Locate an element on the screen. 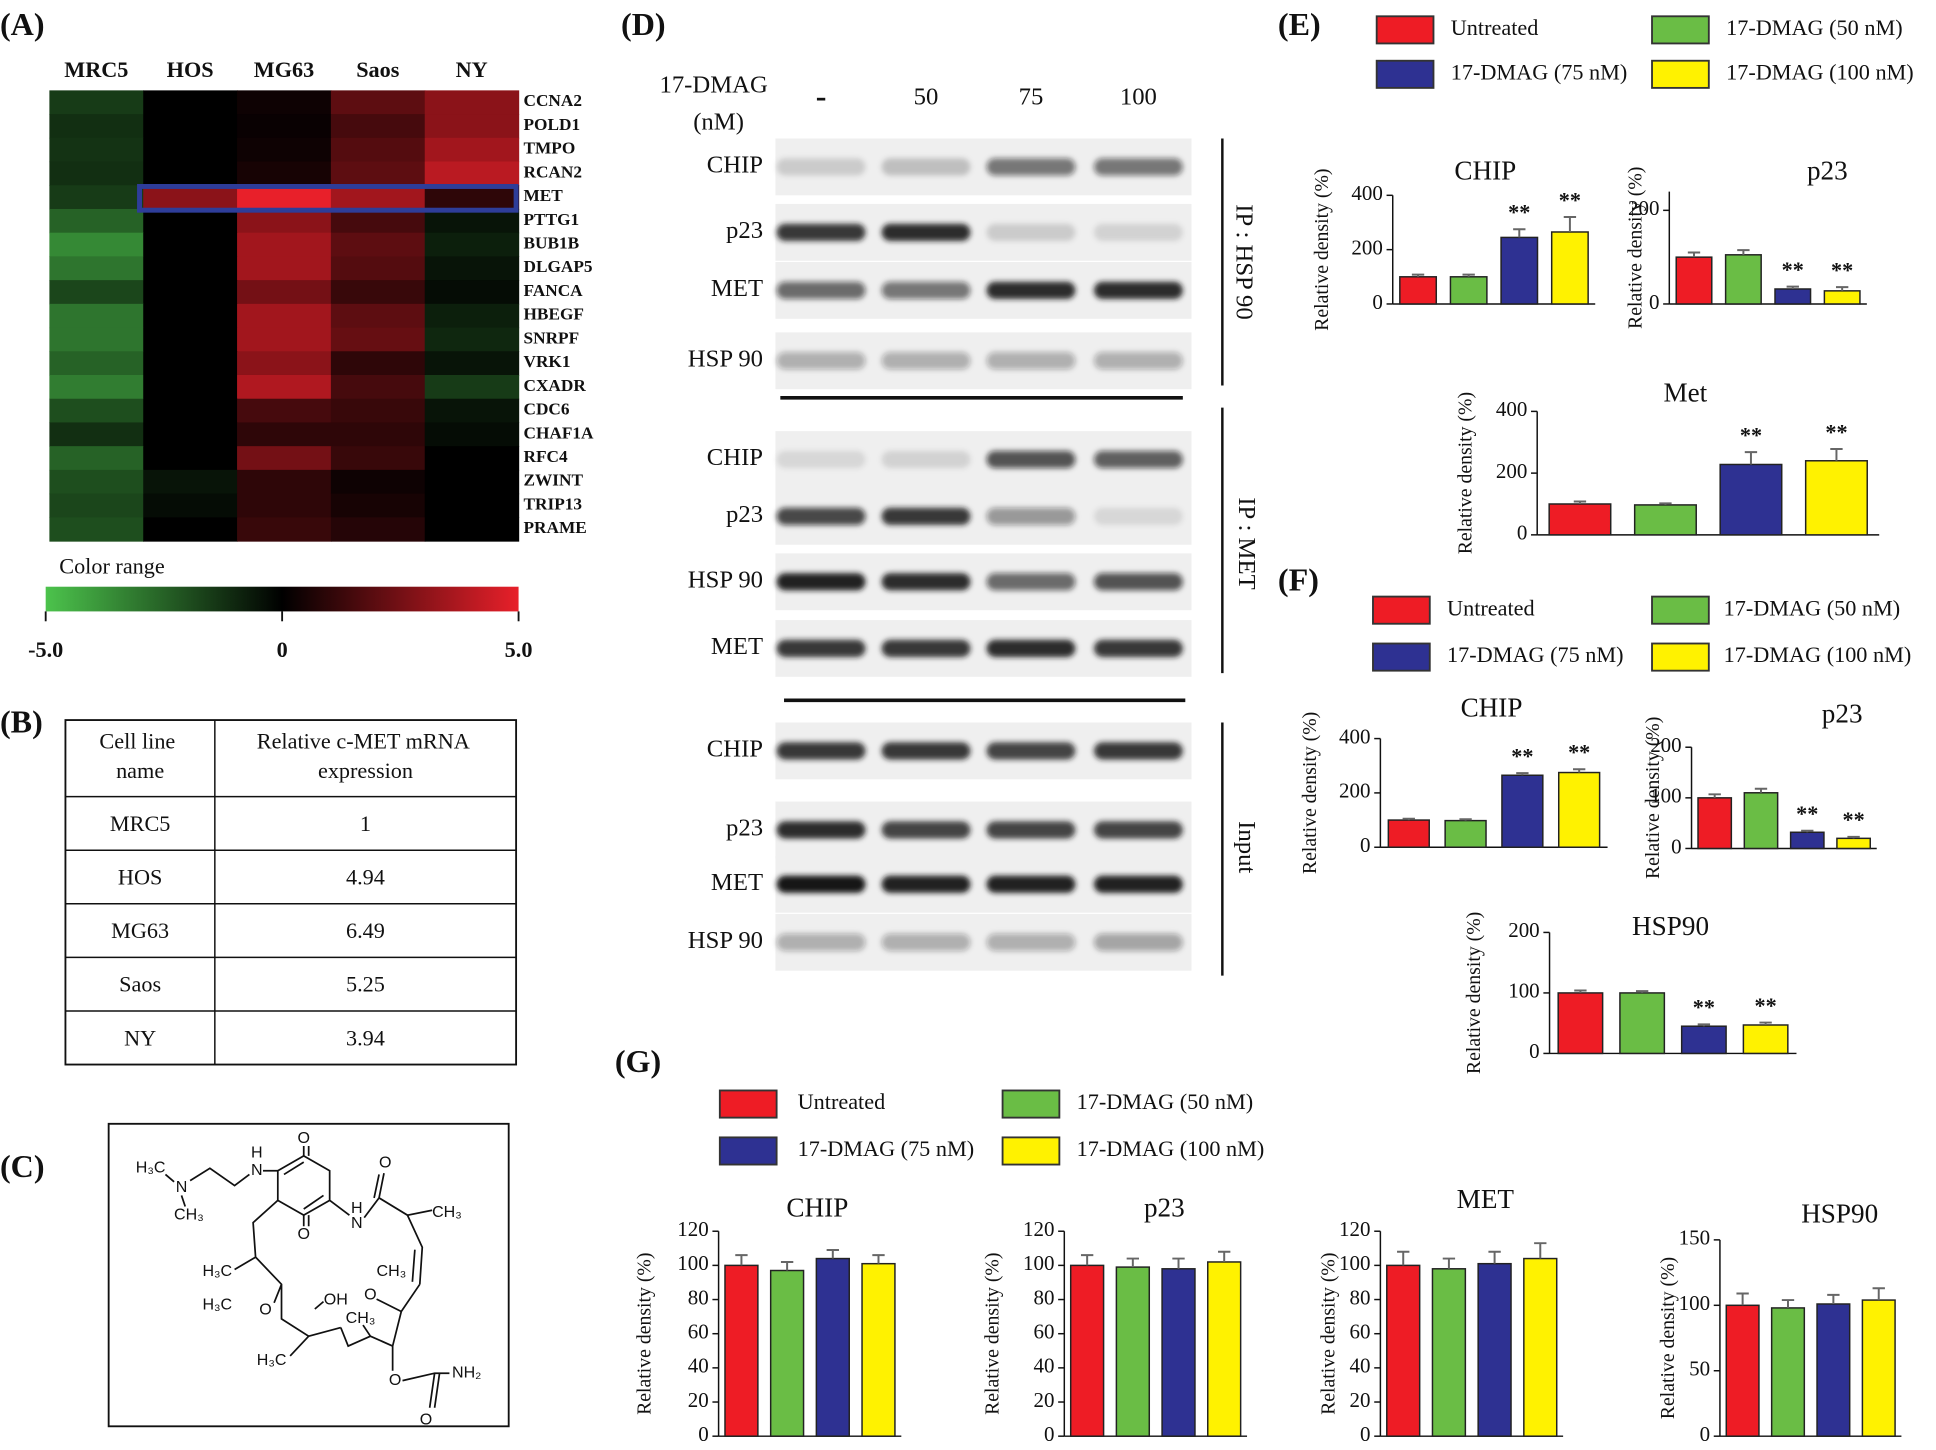 The image size is (1936, 1450). column-label: Saos is located at coordinates (378, 69).